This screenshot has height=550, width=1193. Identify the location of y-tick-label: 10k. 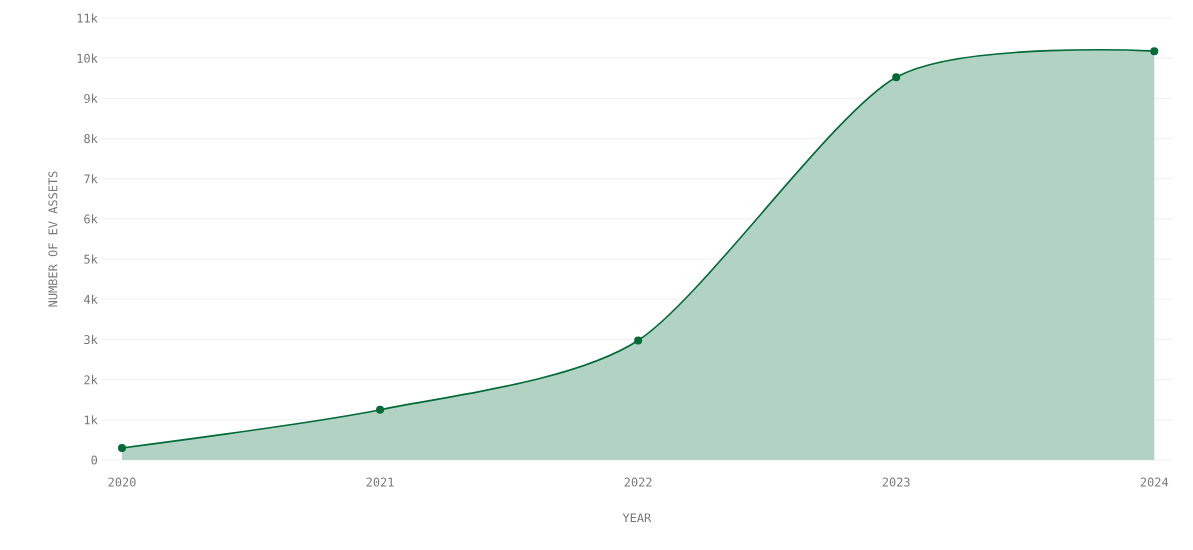
(87, 58).